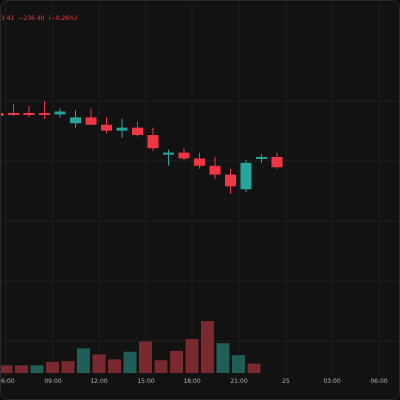 The height and width of the screenshot is (400, 400). I want to click on time-axis-tick-label: 15:00, so click(145, 381).